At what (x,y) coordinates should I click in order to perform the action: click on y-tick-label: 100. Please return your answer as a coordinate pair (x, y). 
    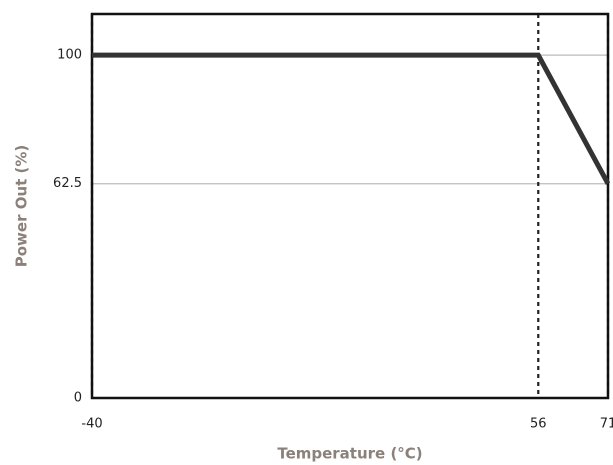
    Looking at the image, I should click on (69, 55).